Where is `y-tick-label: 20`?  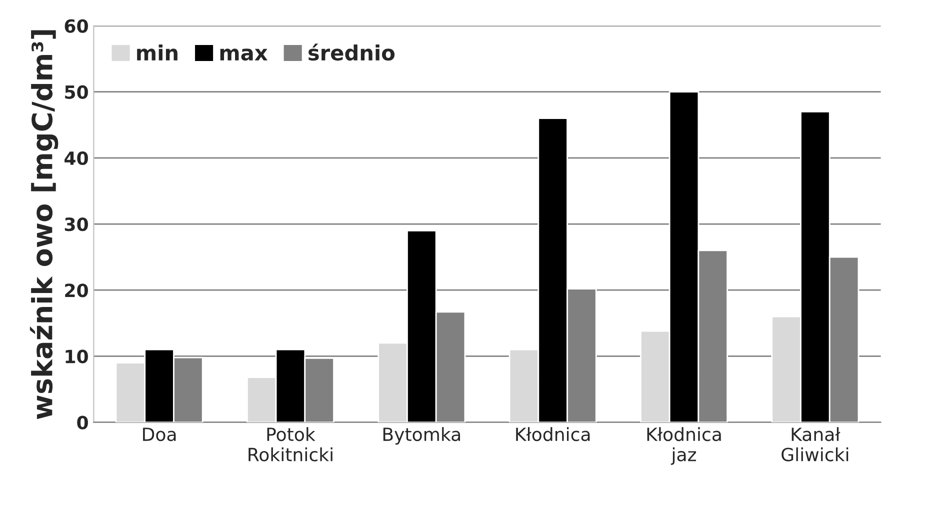
y-tick-label: 20 is located at coordinates (76, 291).